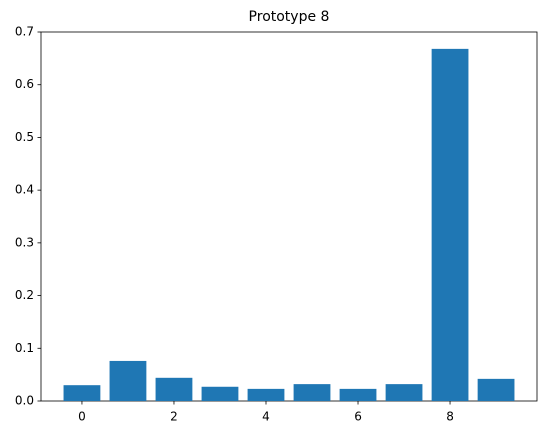 The image size is (547, 439). What do you see at coordinates (24, 137) in the screenshot?
I see `y-tick-label: 0.5` at bounding box center [24, 137].